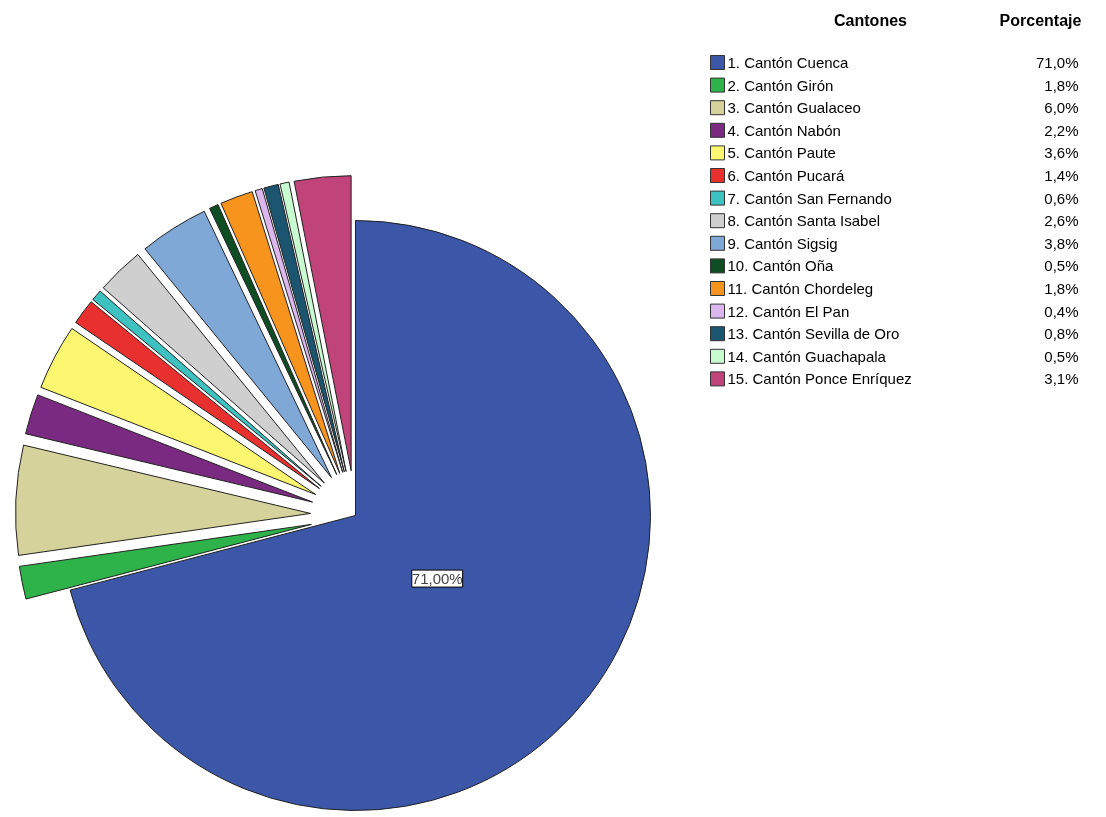  Describe the element at coordinates (813, 334) in the screenshot. I see `legend-label: 13. Cantón Sevilla de Oro` at that location.